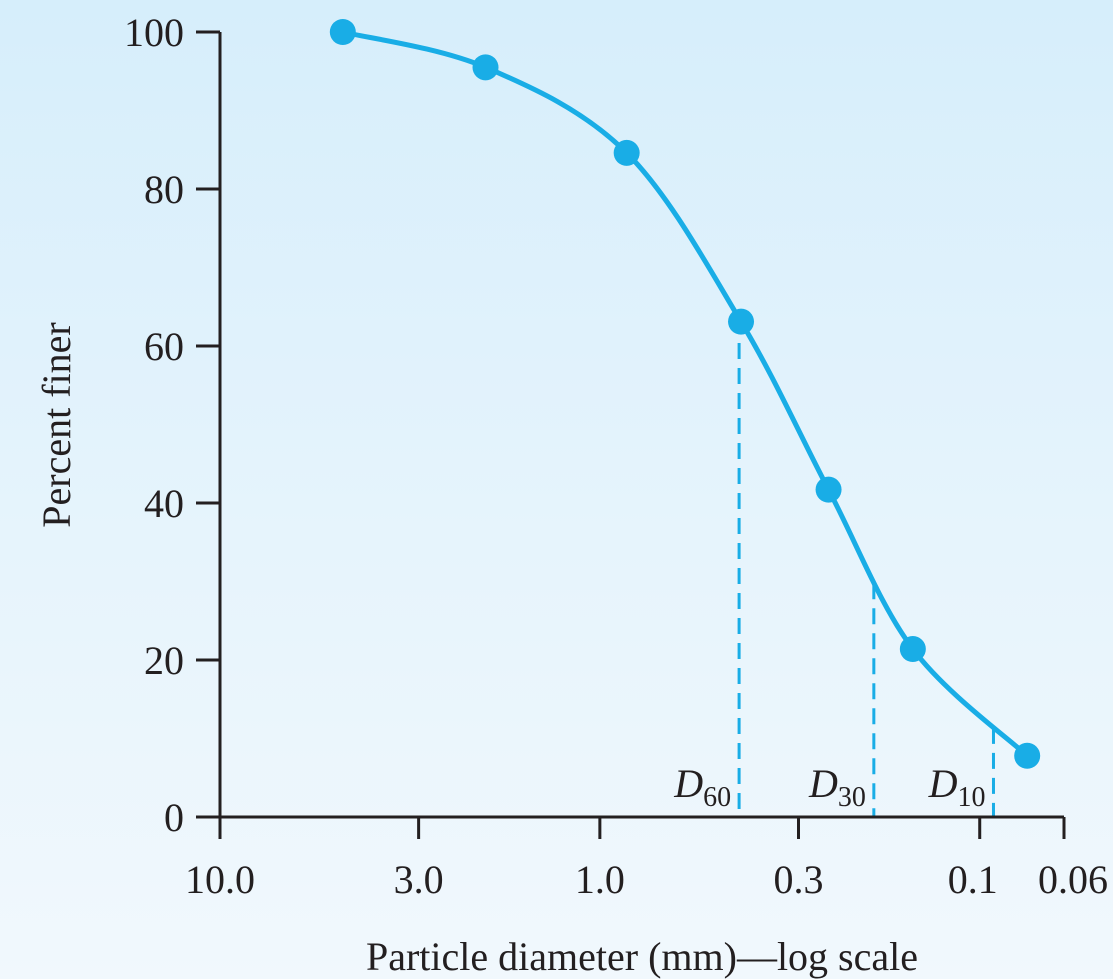 This screenshot has height=979, width=1113. Describe the element at coordinates (1073, 879) in the screenshot. I see `x-tick-label: 0.06` at that location.